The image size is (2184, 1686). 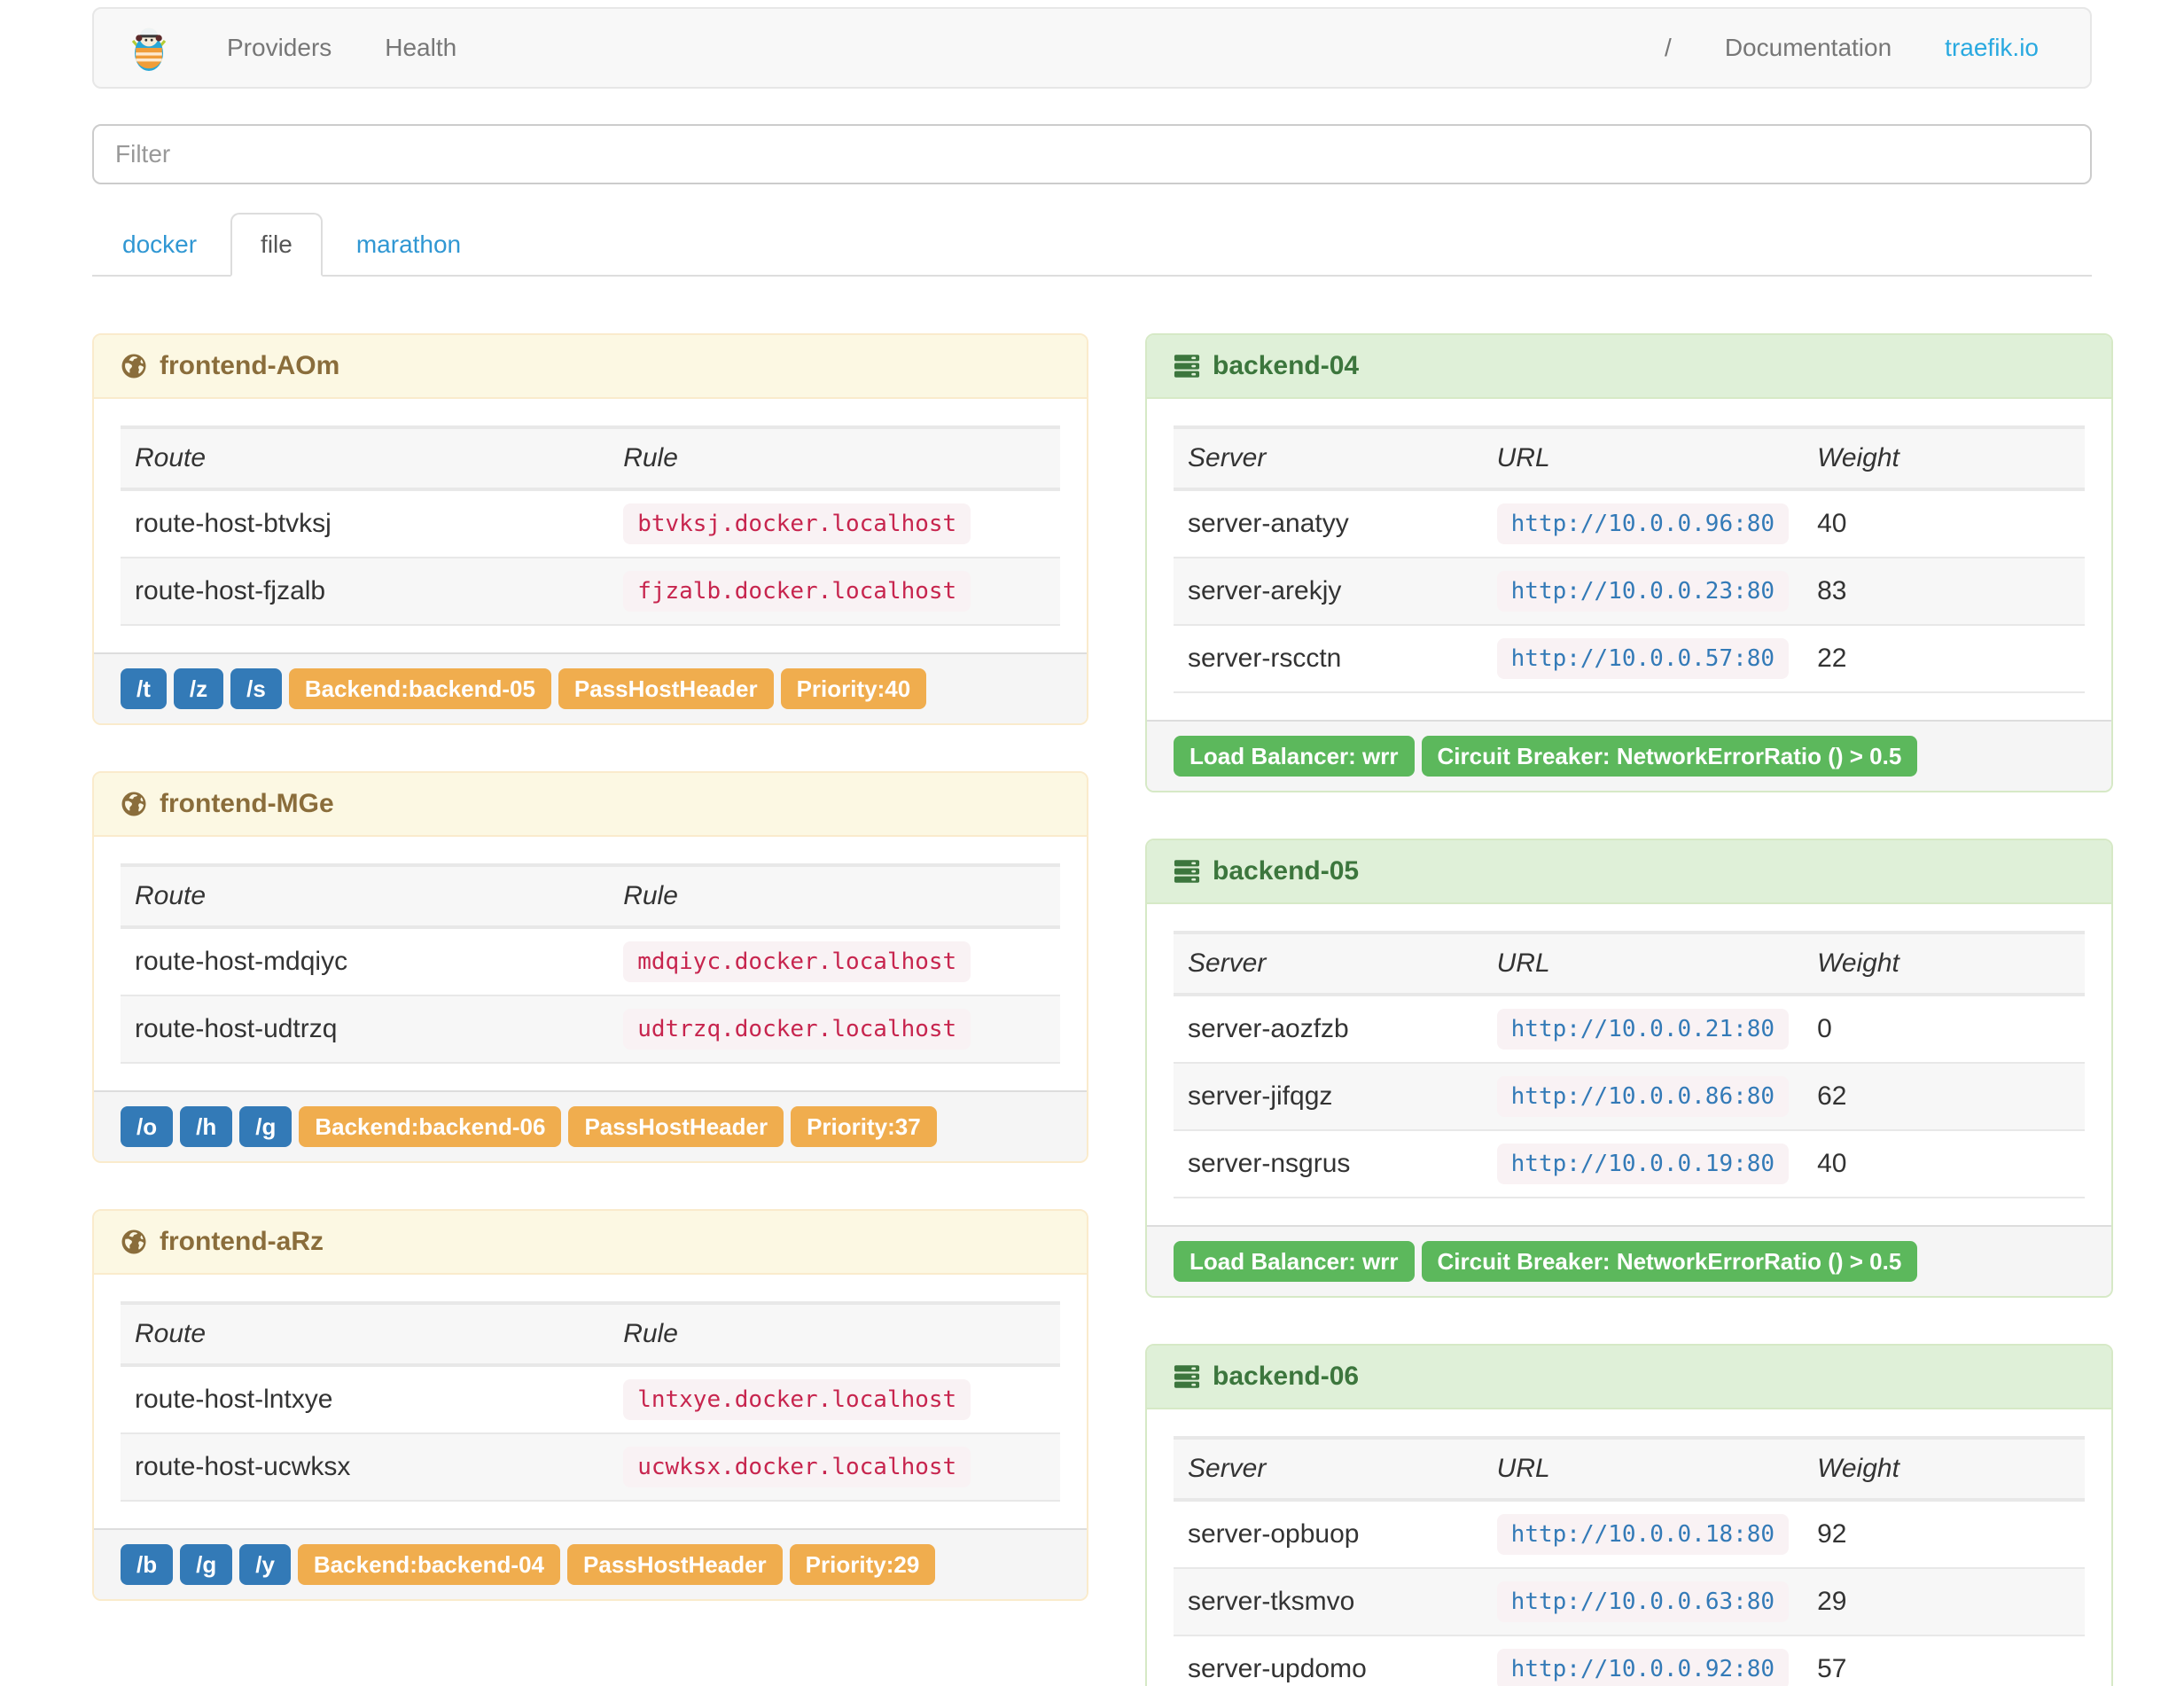 I want to click on server-url-link: http://10.0.0.23:80, so click(x=1643, y=592).